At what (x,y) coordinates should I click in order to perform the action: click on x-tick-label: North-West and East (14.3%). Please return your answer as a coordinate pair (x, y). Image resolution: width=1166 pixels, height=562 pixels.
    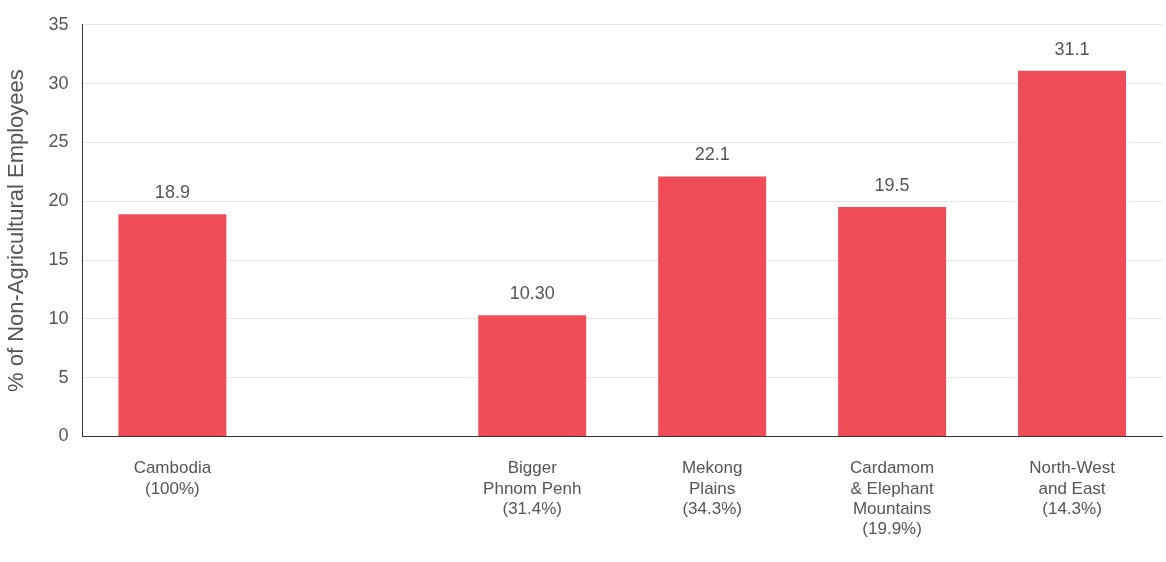
    Looking at the image, I should click on (1072, 488).